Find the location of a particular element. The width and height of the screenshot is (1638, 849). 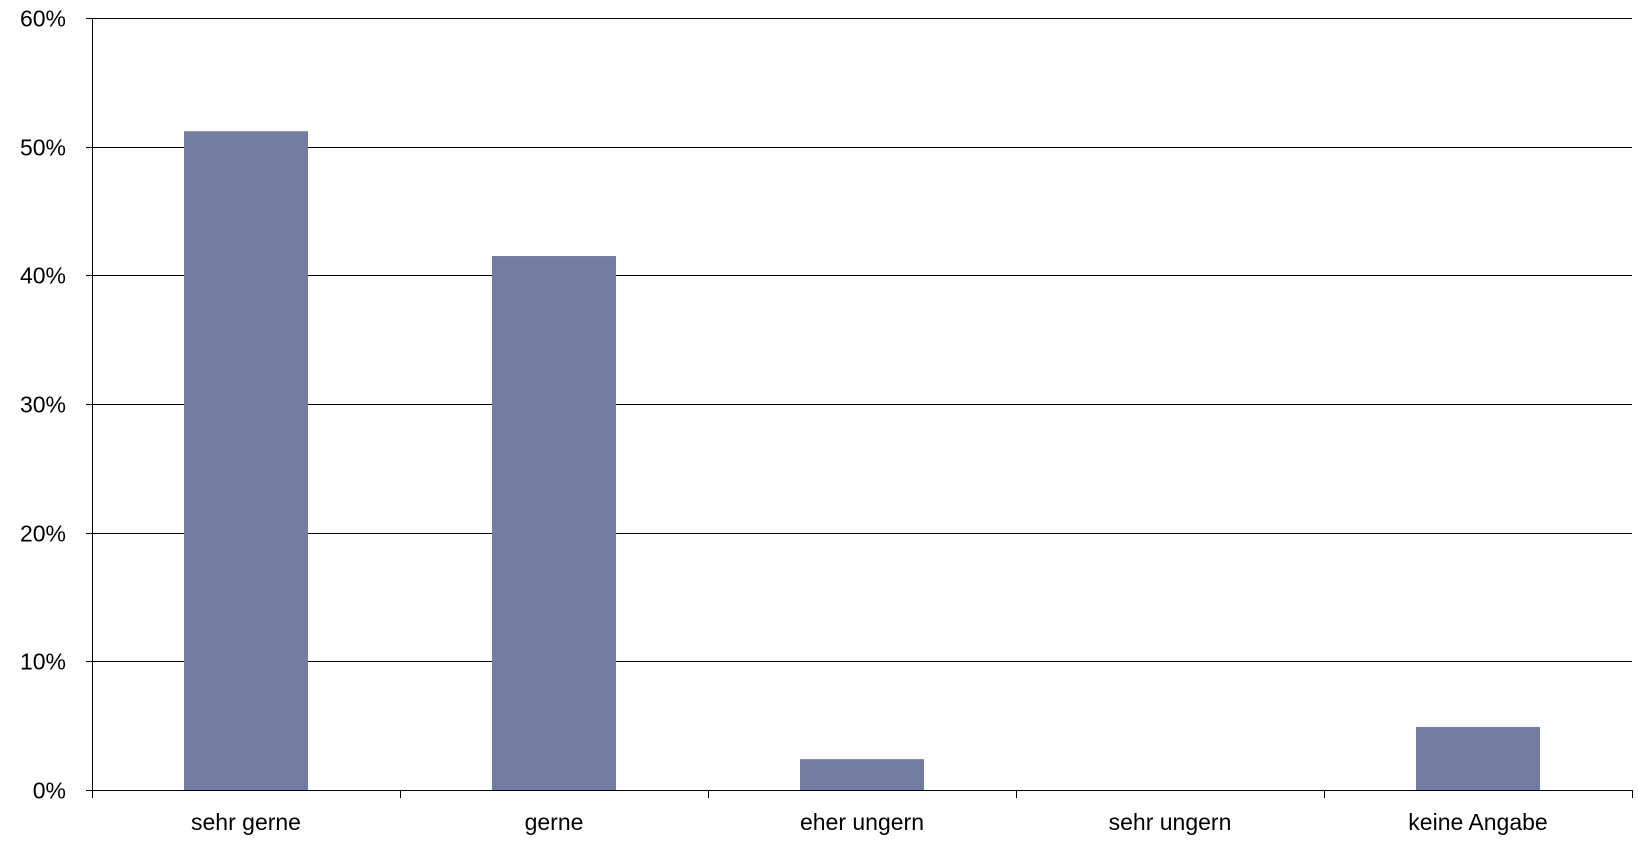

x-category-label: eher ungern is located at coordinates (862, 822).